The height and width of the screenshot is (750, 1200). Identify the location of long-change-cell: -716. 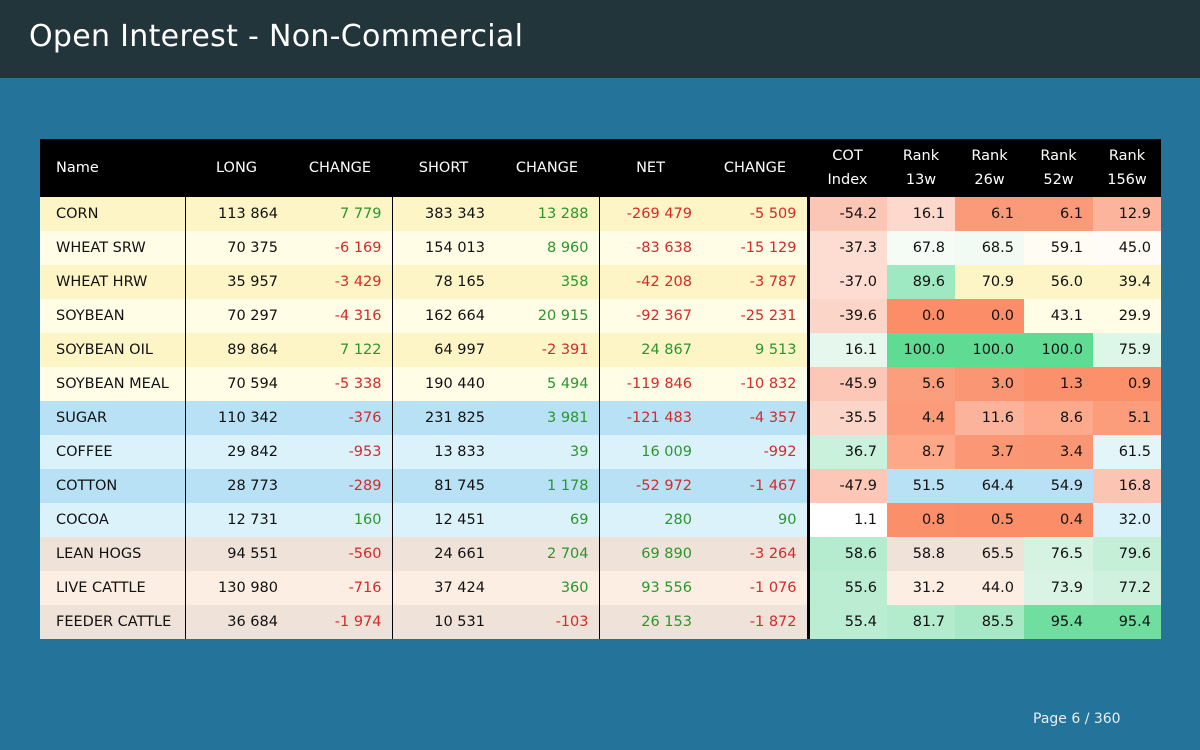
(365, 588).